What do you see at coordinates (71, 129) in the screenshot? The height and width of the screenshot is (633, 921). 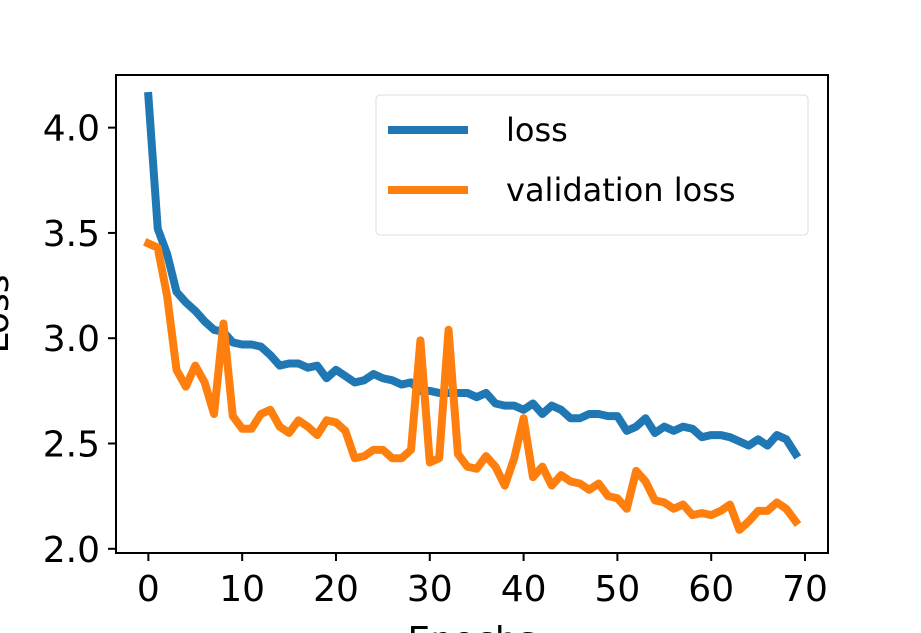 I see `y-tick-label: 4.0` at bounding box center [71, 129].